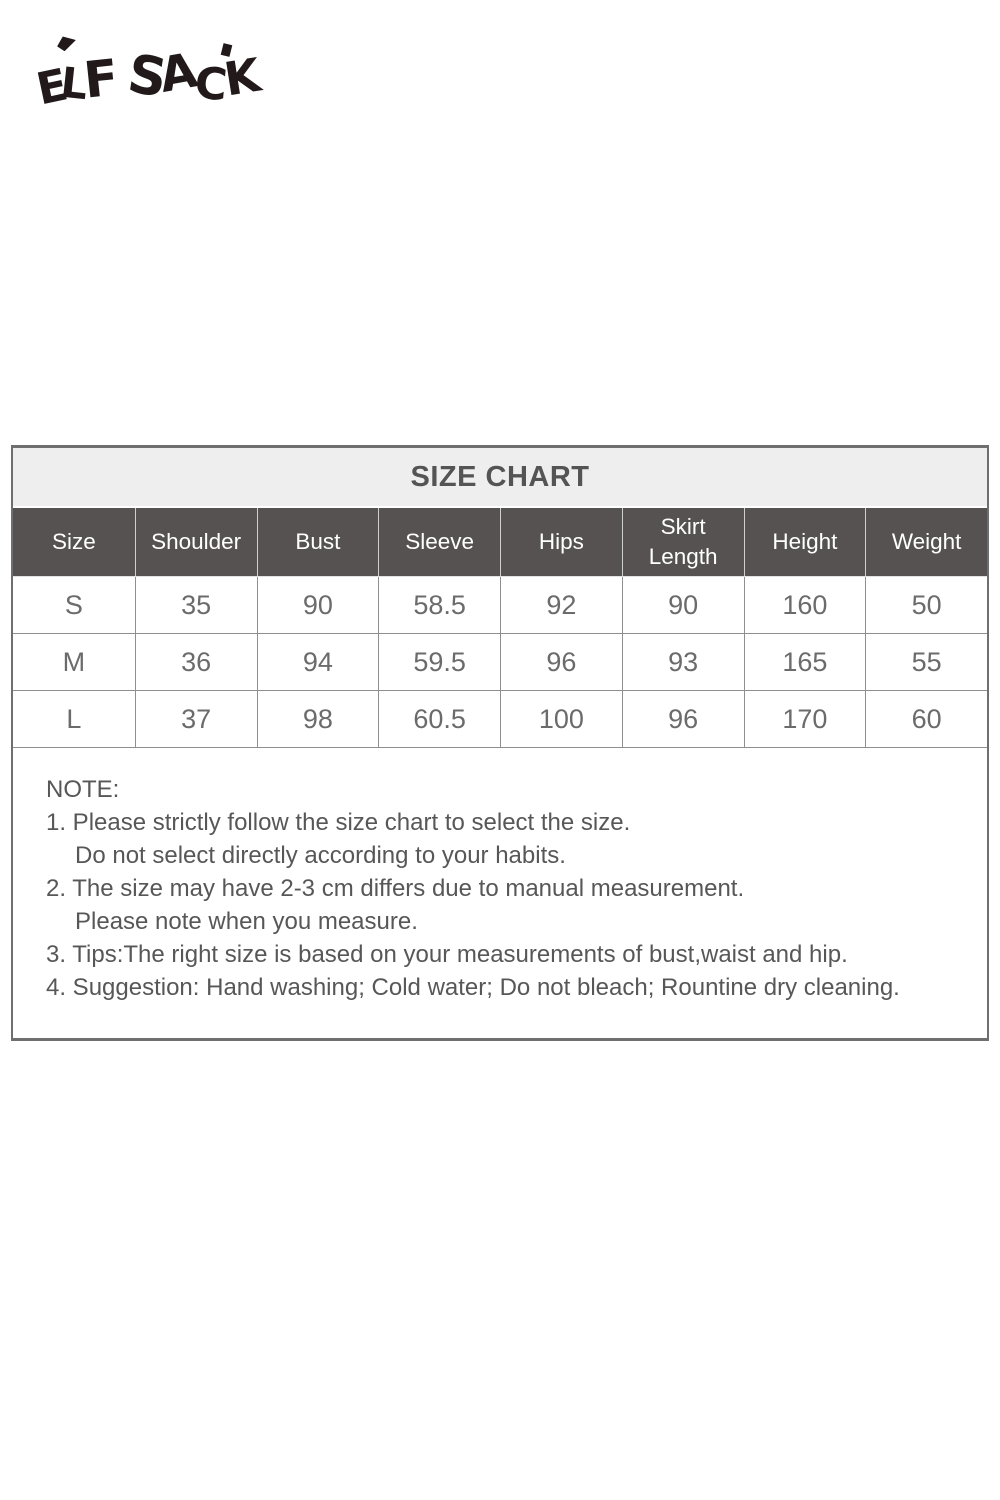  What do you see at coordinates (195, 542) in the screenshot?
I see `column-header-shoulder: Shoulder` at bounding box center [195, 542].